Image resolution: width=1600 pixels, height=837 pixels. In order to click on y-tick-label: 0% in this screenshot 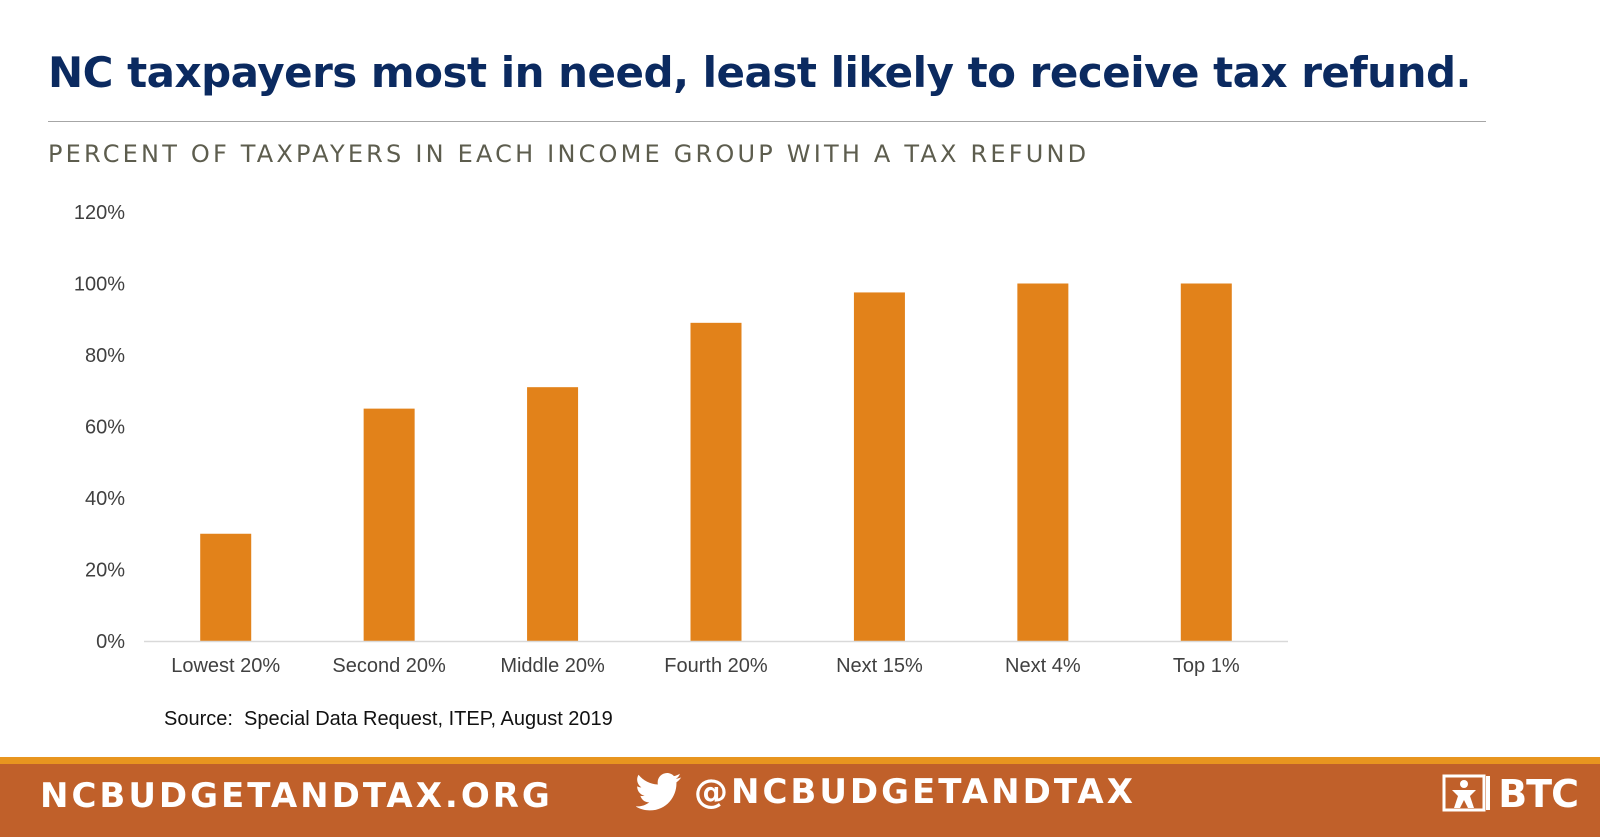, I will do `click(110, 642)`.